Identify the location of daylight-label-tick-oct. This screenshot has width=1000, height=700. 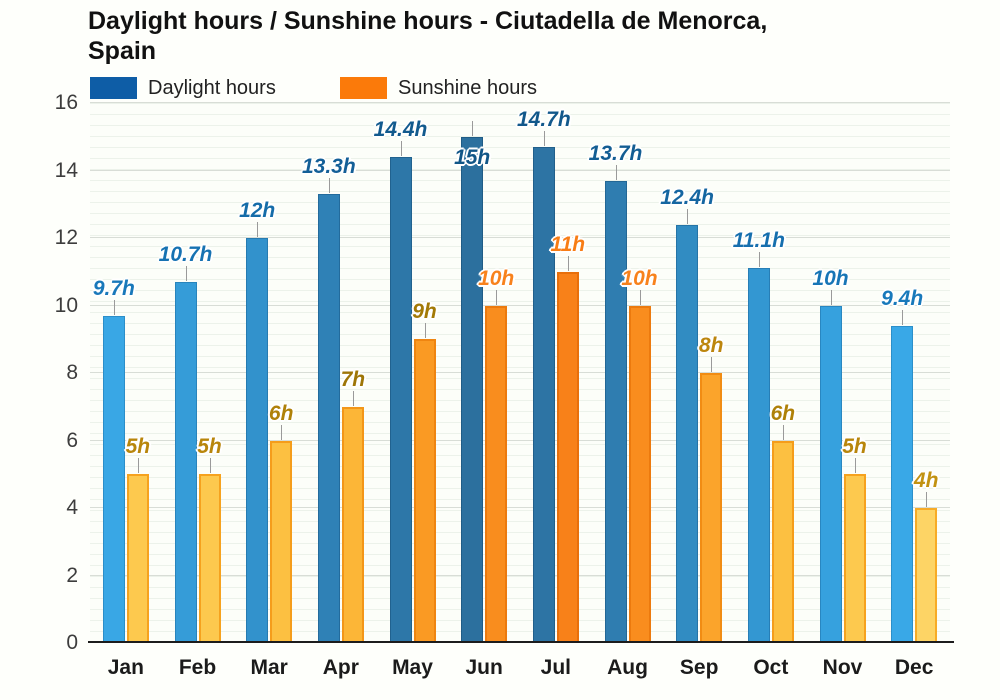
(759, 260).